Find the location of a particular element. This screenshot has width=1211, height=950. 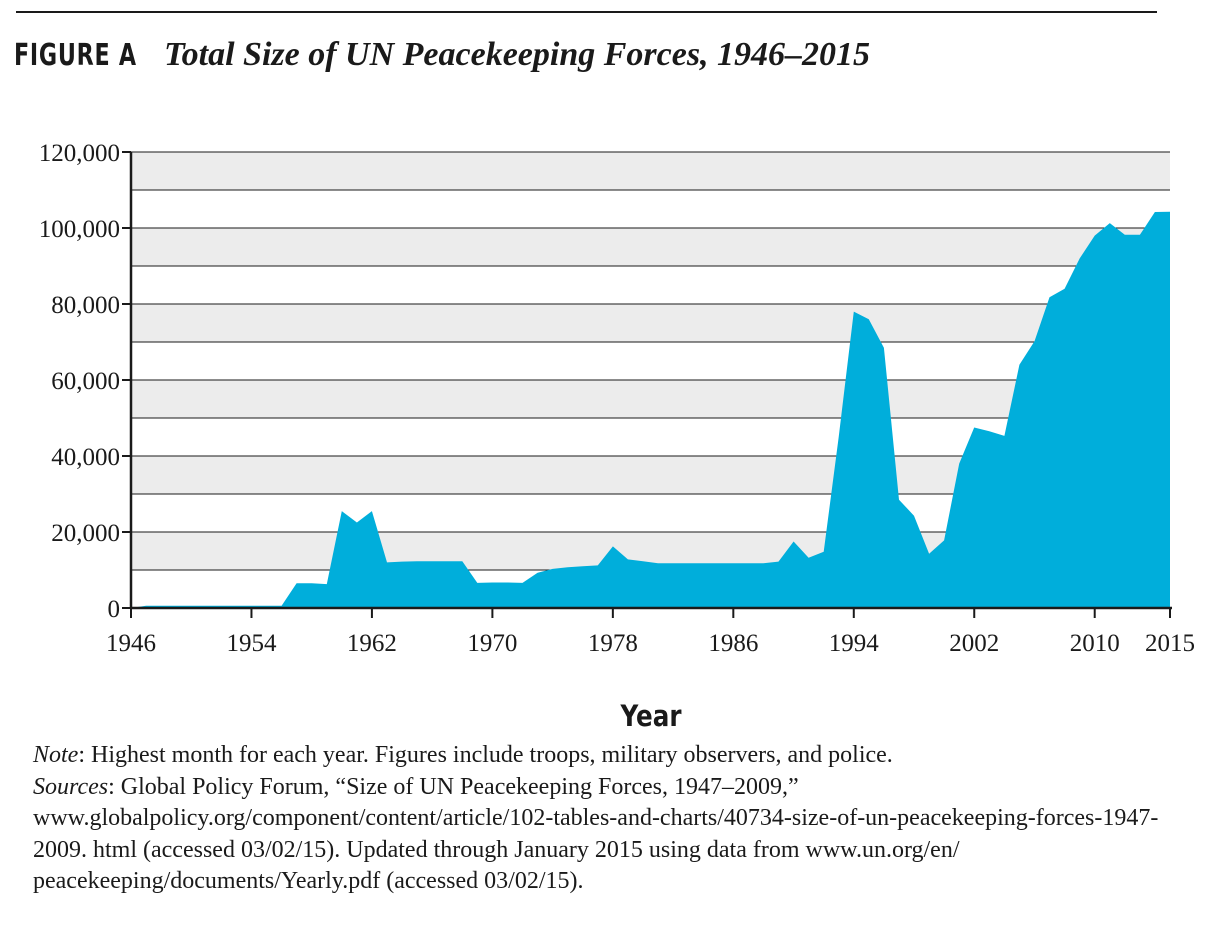

top-rule is located at coordinates (586, 12).